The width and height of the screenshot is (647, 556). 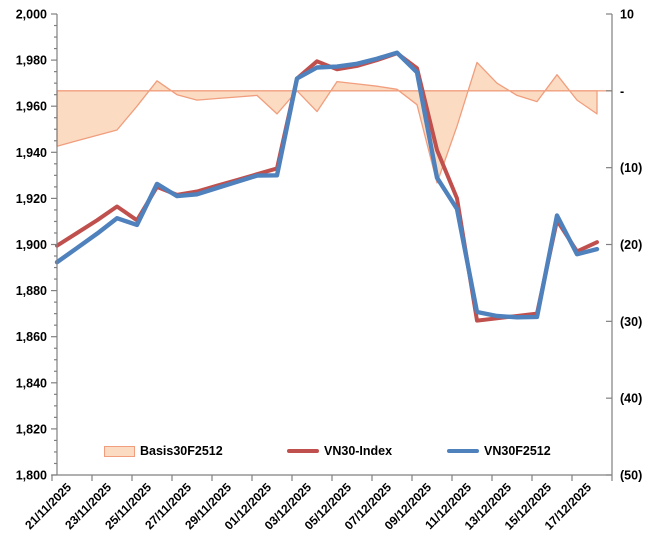 I want to click on right-axis-label: (50), so click(x=631, y=476).